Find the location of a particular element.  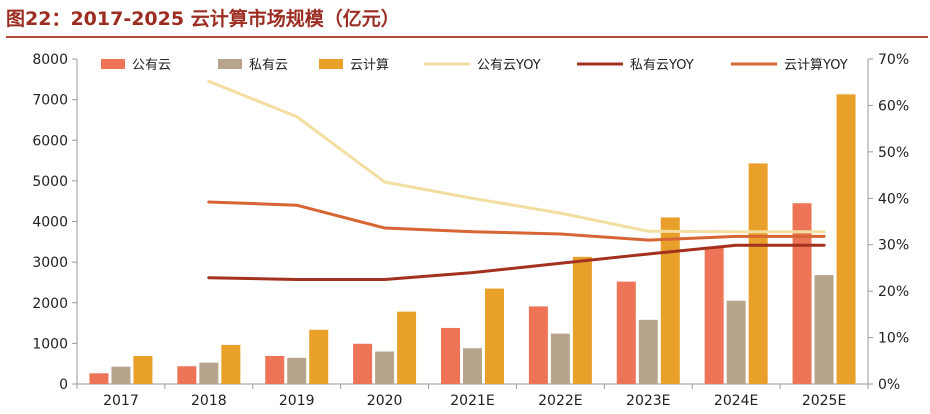

x-tick-label: 2024E is located at coordinates (736, 401).